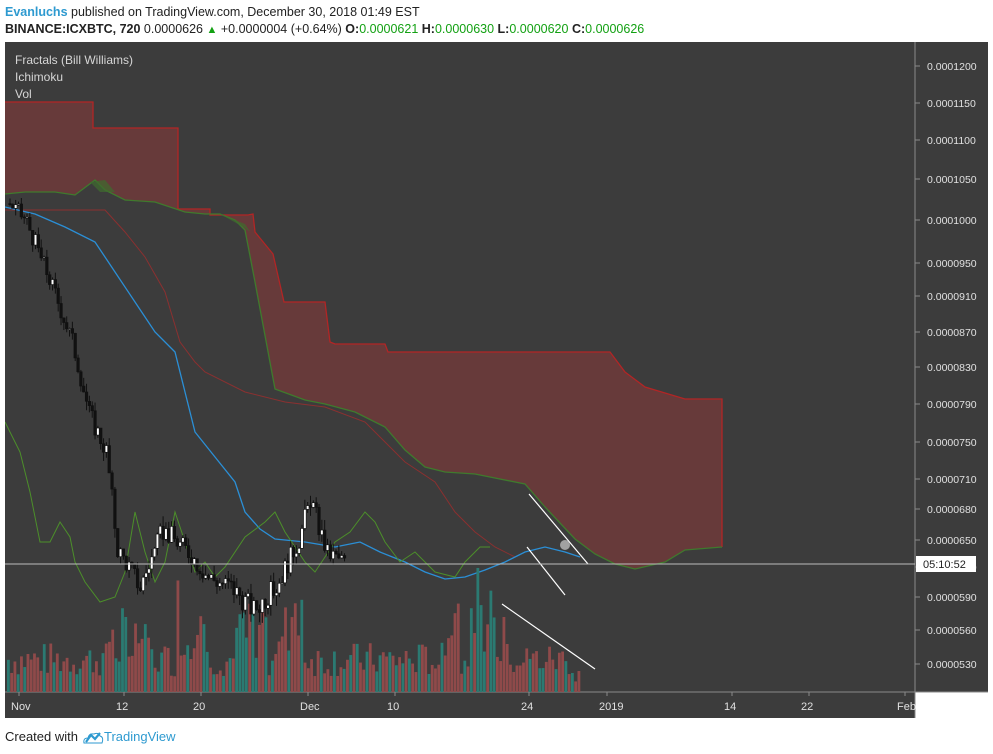 This screenshot has width=993, height=754. What do you see at coordinates (129, 736) in the screenshot?
I see `tradingview-logo: TradingView` at bounding box center [129, 736].